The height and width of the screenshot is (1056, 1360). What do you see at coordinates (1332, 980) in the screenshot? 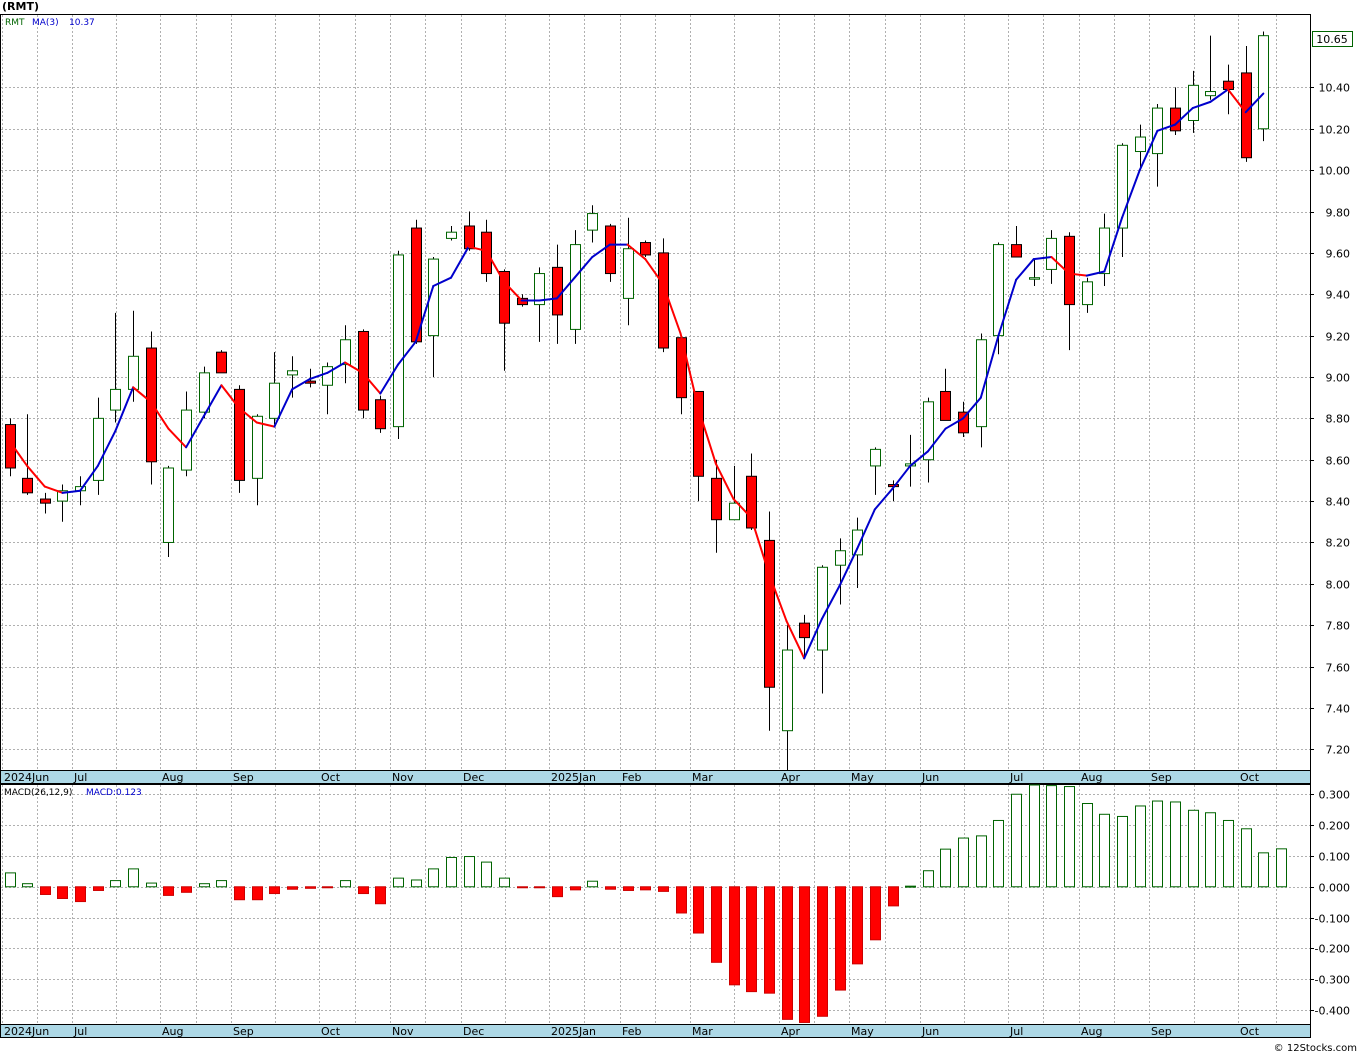
I see `macd-tick-label: -0.300` at bounding box center [1332, 980].